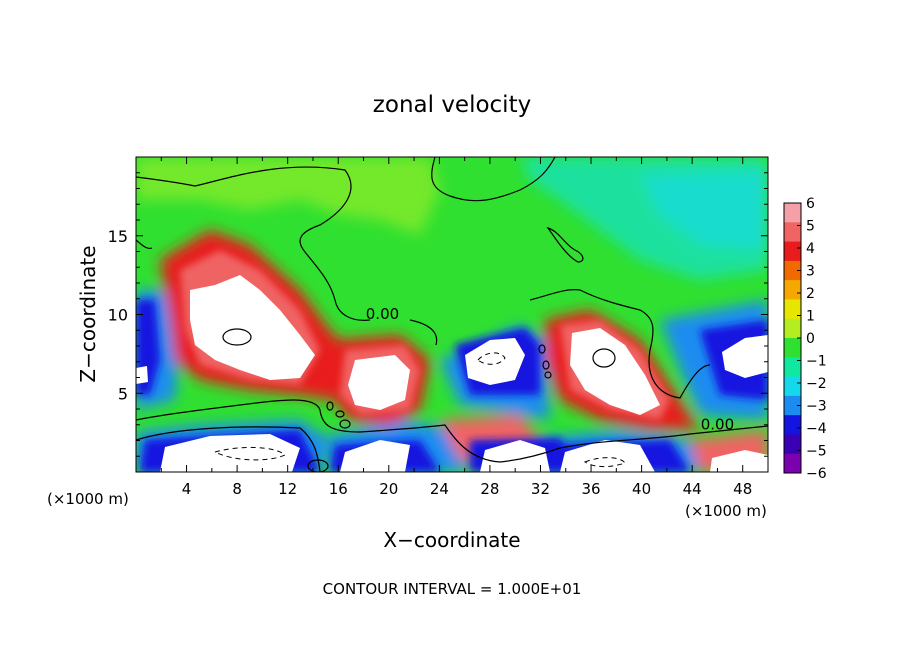  Describe the element at coordinates (810, 339) in the screenshot. I see `colorbar-label: 0` at that location.